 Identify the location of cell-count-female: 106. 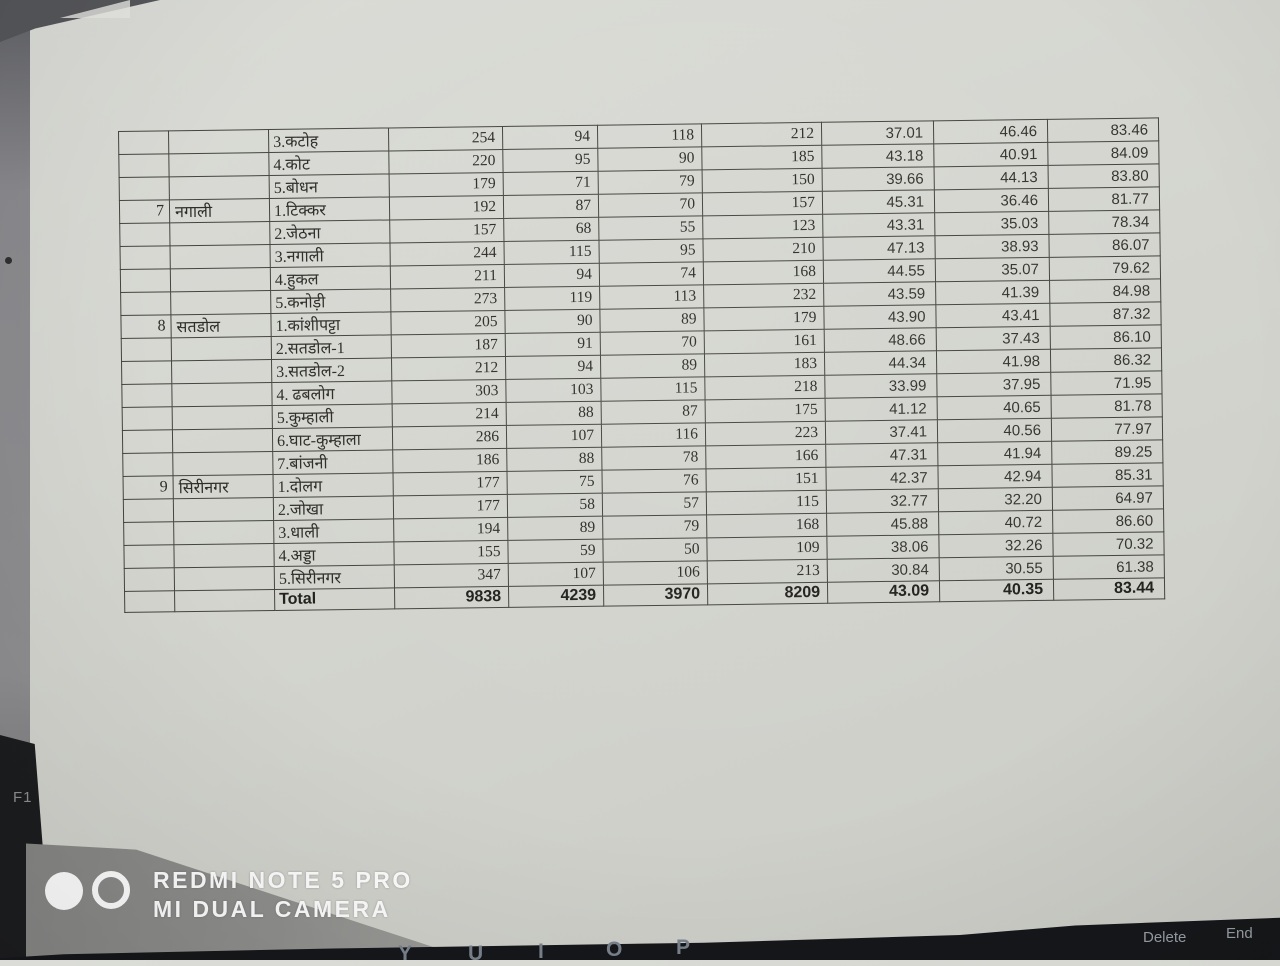
(655, 573).